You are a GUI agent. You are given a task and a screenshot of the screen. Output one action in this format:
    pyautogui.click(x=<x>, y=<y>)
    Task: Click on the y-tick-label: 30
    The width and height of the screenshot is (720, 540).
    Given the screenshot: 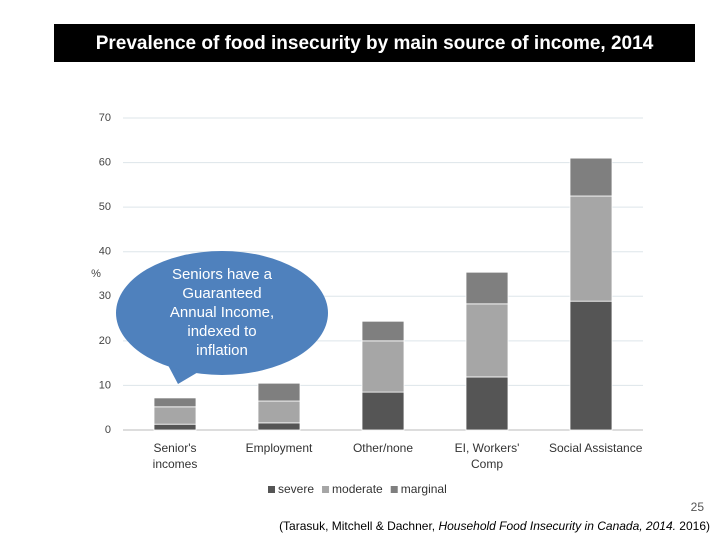 What is the action you would take?
    pyautogui.click(x=105, y=296)
    